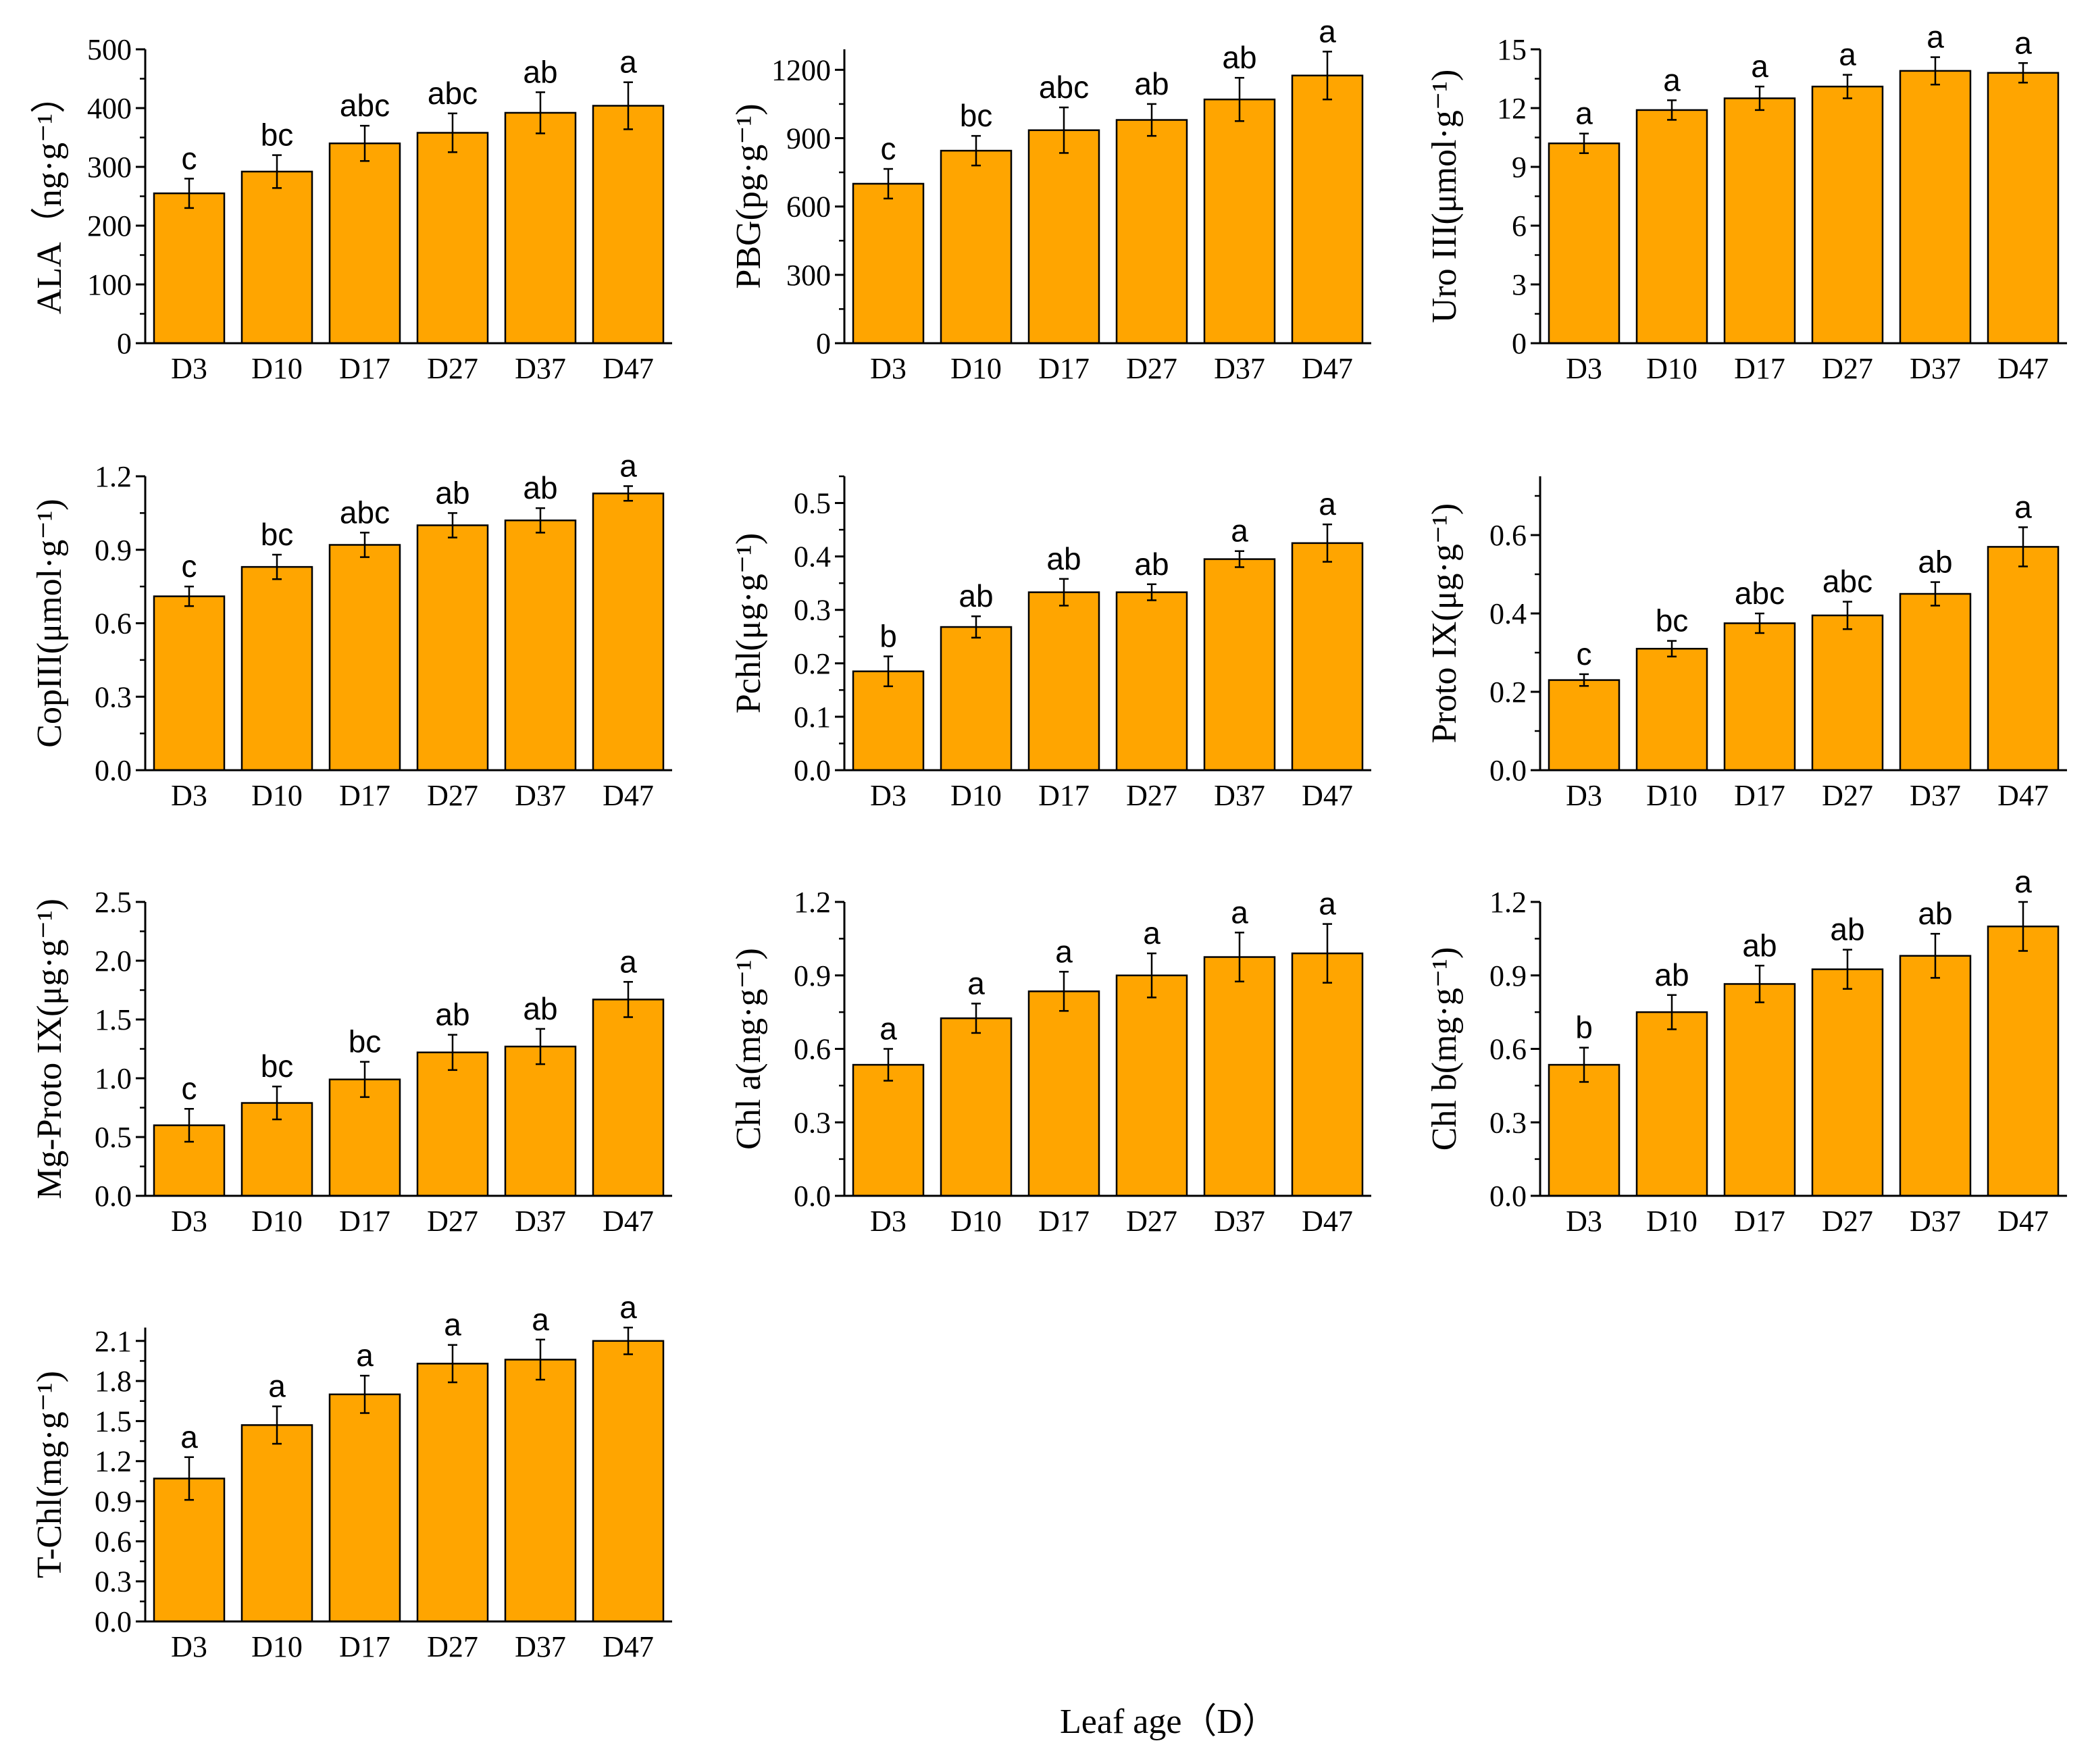 The height and width of the screenshot is (1764, 2092). What do you see at coordinates (1512, 50) in the screenshot?
I see `y-tick-label: 15` at bounding box center [1512, 50].